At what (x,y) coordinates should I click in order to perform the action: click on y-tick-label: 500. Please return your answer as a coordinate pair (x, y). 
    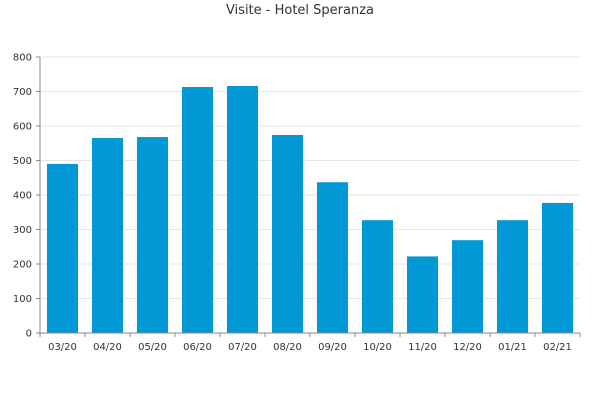
    Looking at the image, I should click on (22, 161).